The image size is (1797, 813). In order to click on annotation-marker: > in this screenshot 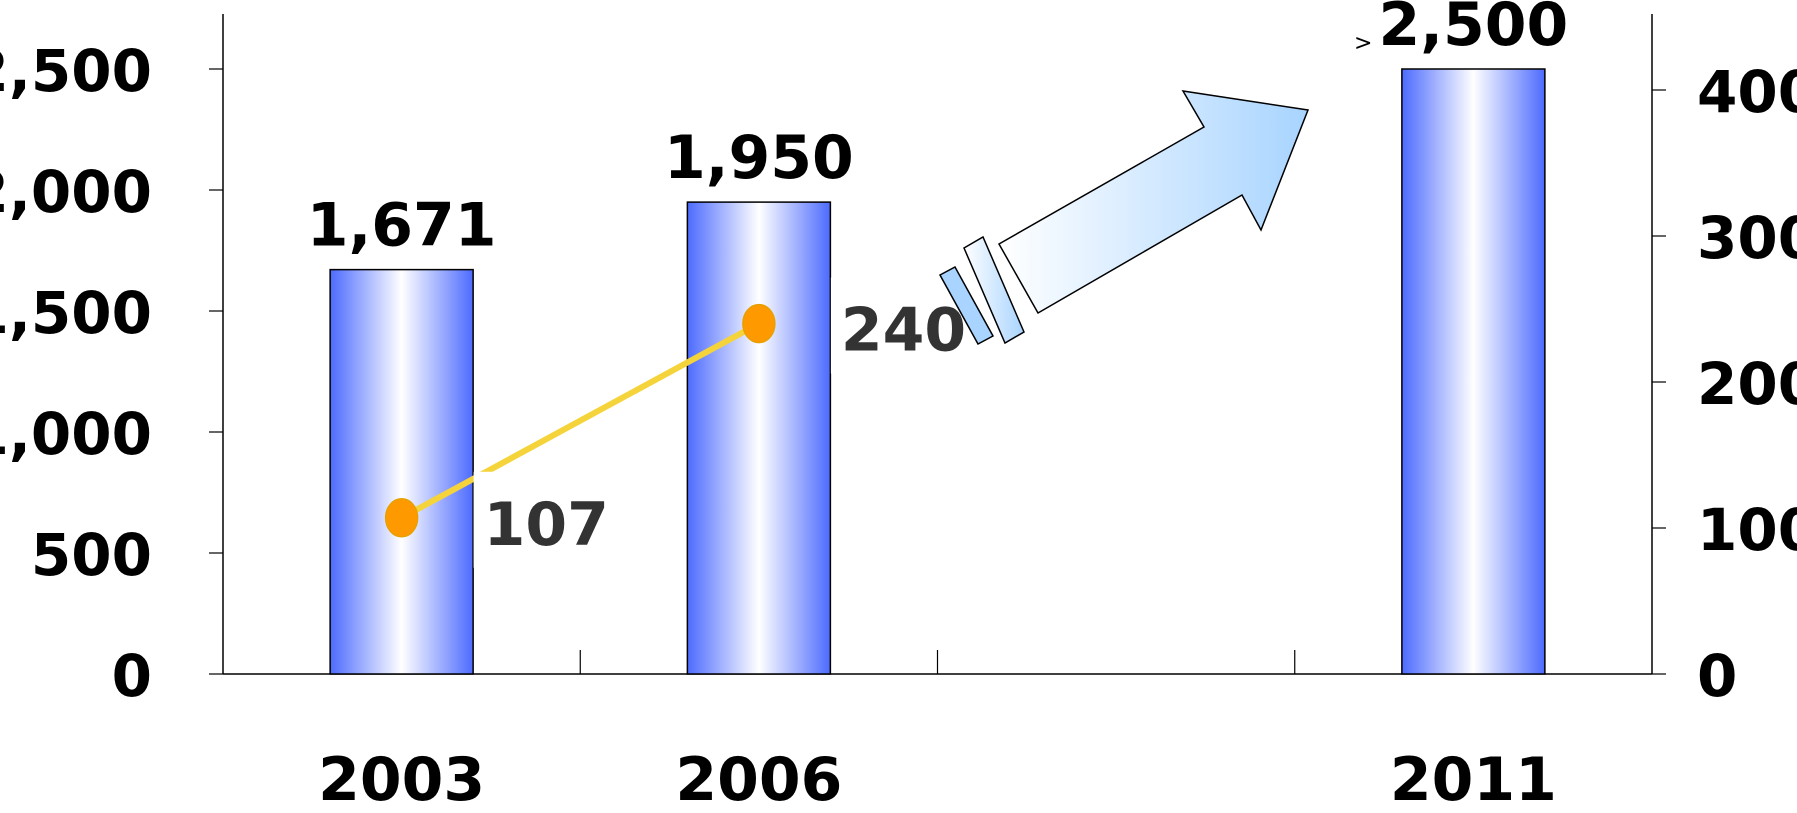, I will do `click(1363, 43)`.